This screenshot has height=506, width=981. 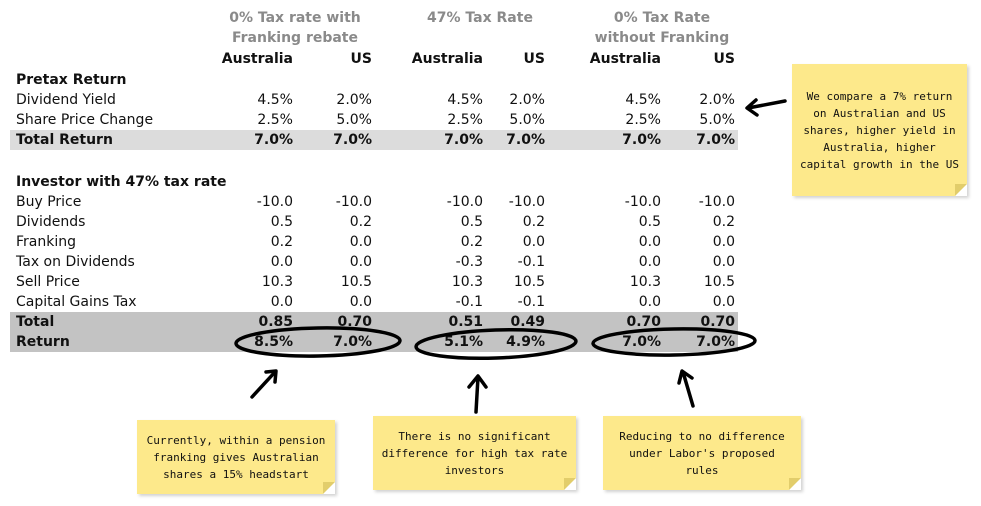 What do you see at coordinates (71, 80) in the screenshot?
I see `section-heading-pretax: Pretax Return` at bounding box center [71, 80].